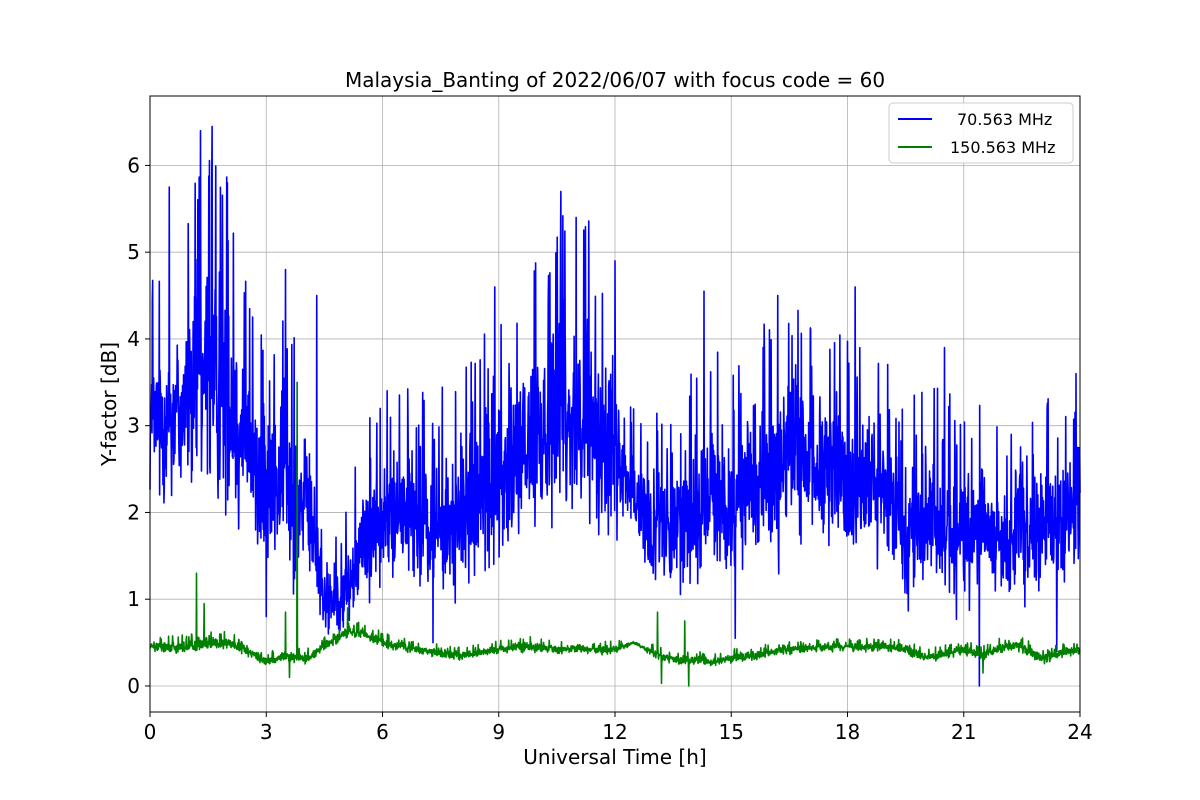 The height and width of the screenshot is (800, 1200). What do you see at coordinates (133, 686) in the screenshot?
I see `y-tick-label: 0` at bounding box center [133, 686].